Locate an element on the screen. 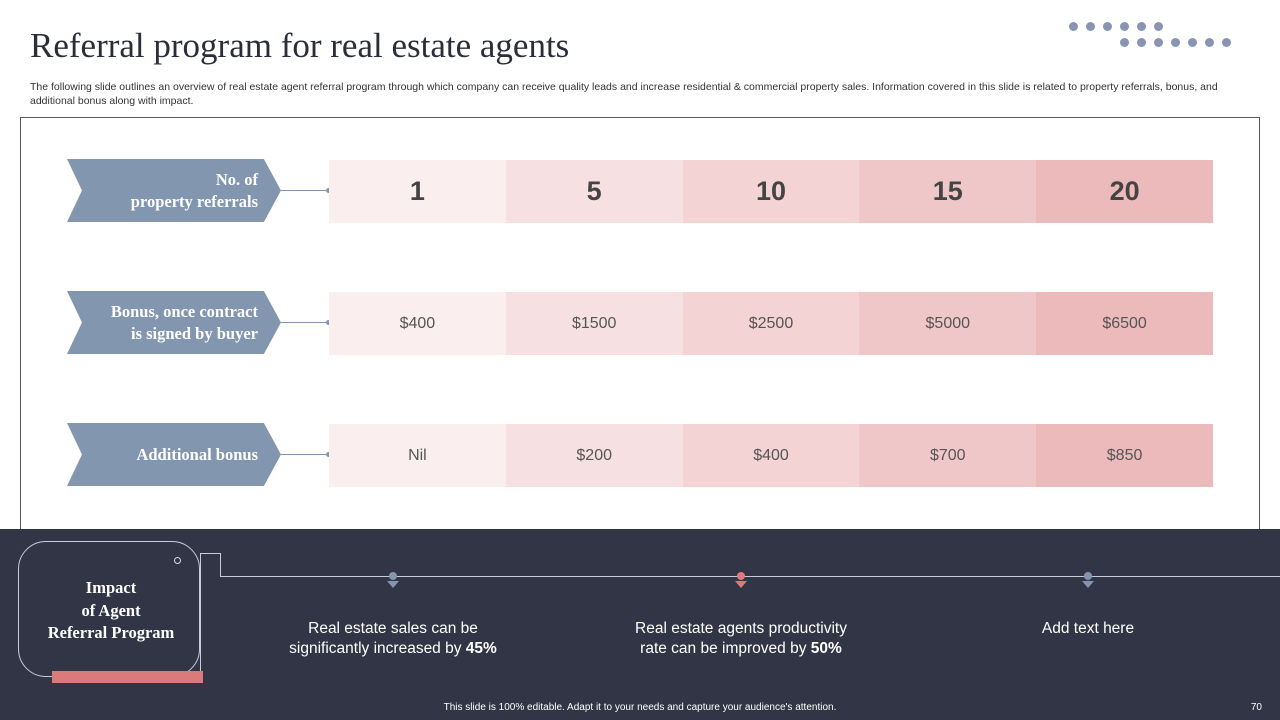 Image resolution: width=1280 pixels, height=720 pixels. impact-item-placeholder: Add text here is located at coordinates (1088, 629).